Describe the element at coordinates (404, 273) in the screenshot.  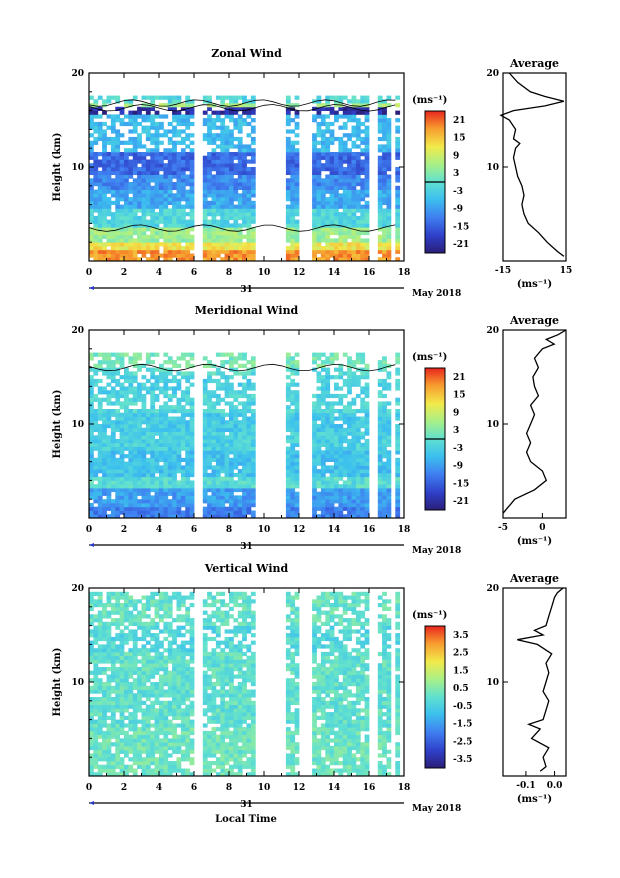
I see `x-tick-label: 18` at that location.